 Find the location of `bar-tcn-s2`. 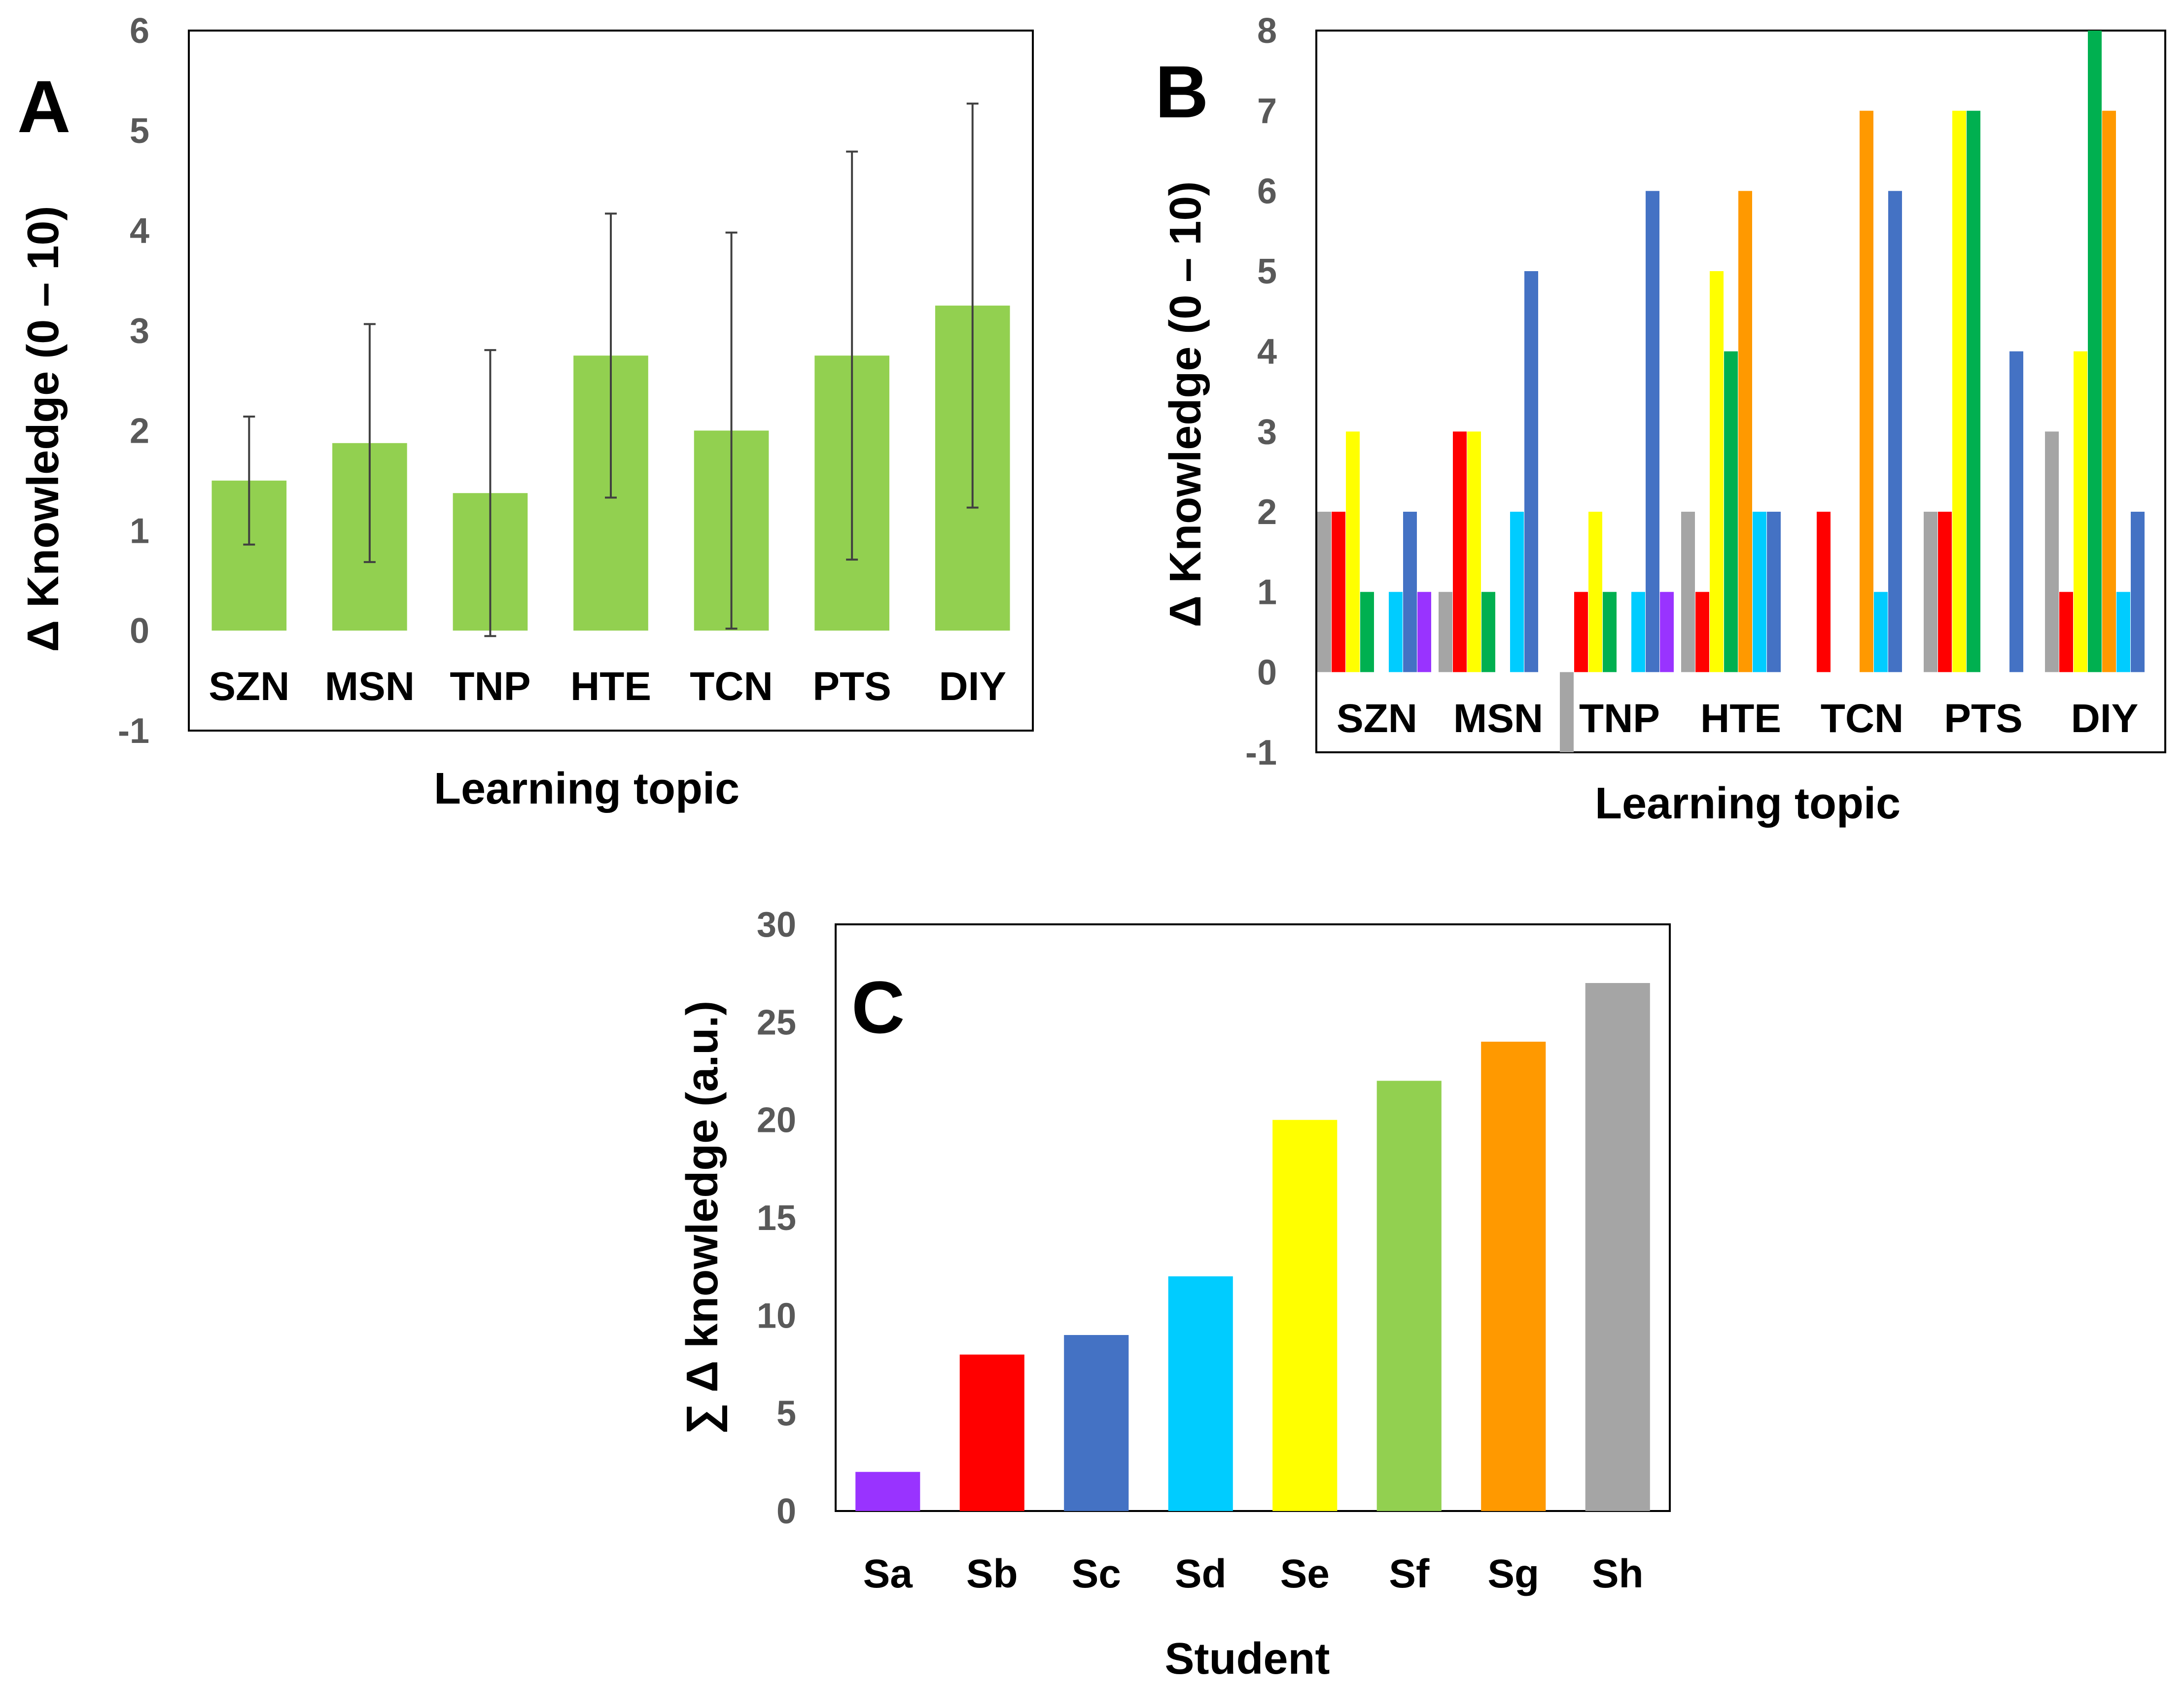

bar-tcn-s2 is located at coordinates (1824, 592).